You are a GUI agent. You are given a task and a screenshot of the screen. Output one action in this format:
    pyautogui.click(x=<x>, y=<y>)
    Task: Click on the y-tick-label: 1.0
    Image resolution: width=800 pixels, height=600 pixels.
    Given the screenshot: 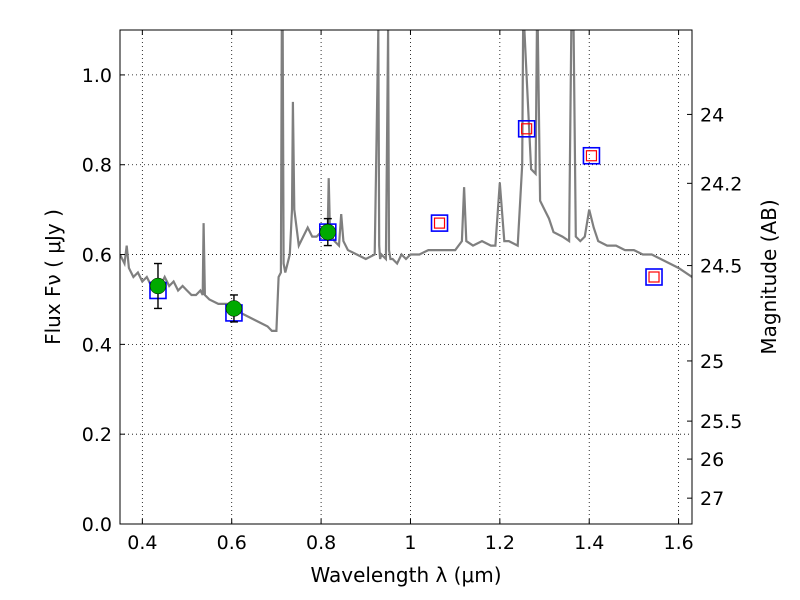 What is the action you would take?
    pyautogui.click(x=97, y=76)
    